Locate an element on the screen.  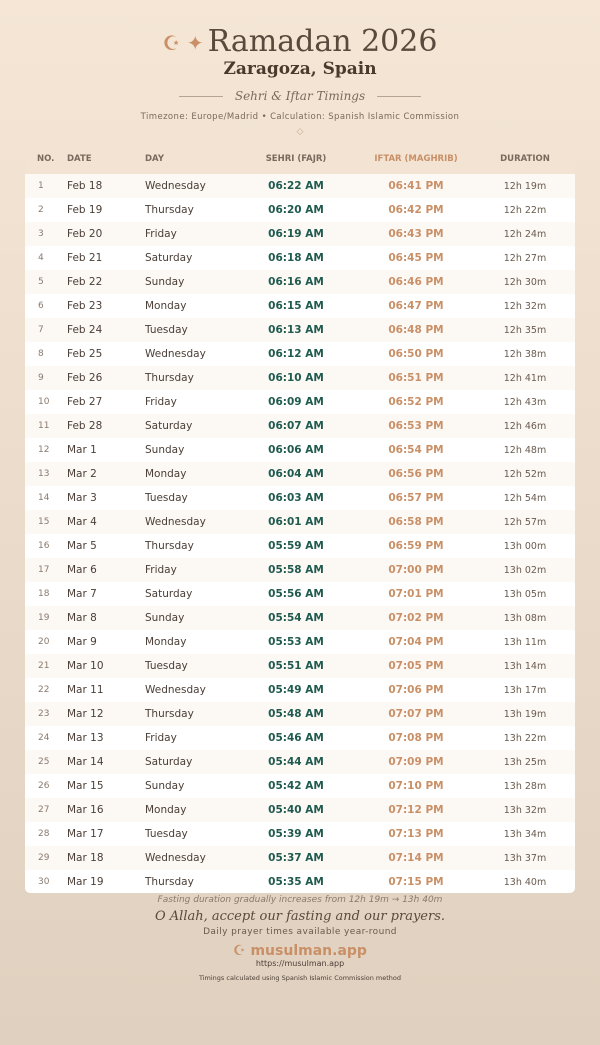
duration: 13h 00m is located at coordinates (525, 546).